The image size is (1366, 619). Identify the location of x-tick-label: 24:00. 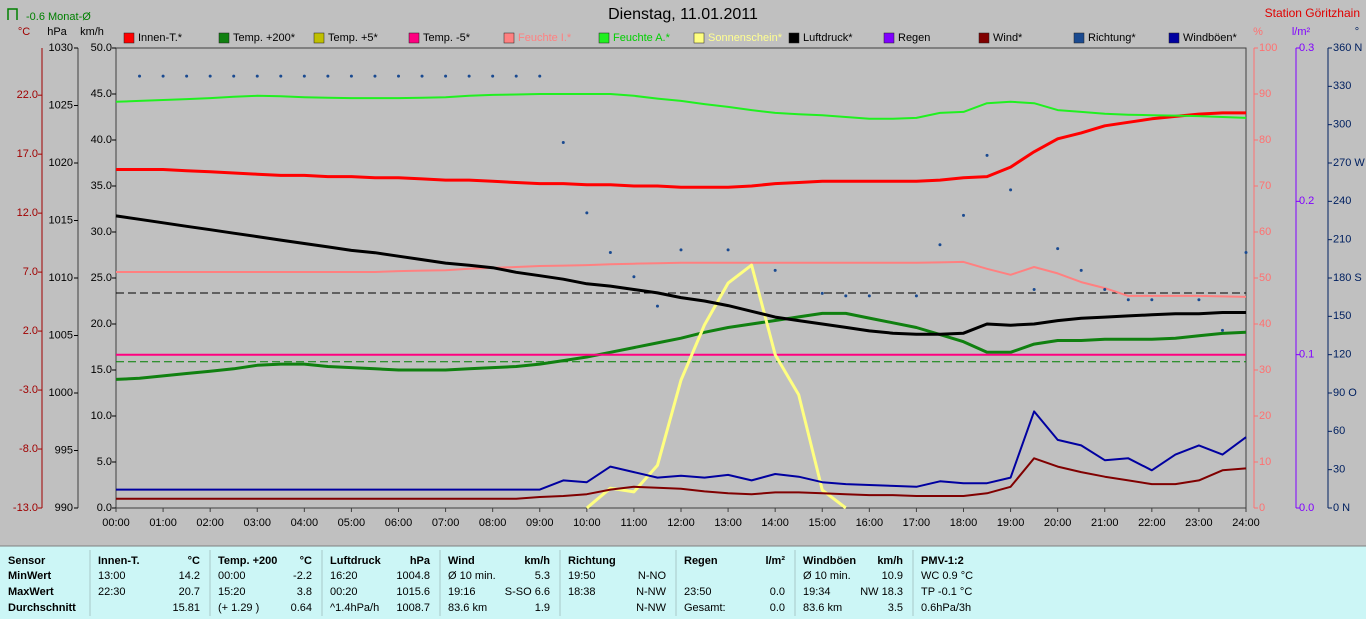
(1246, 523).